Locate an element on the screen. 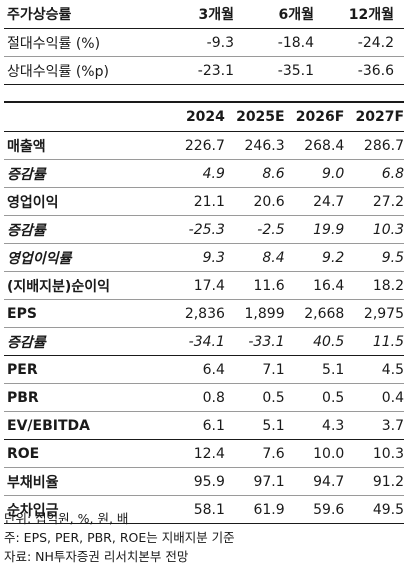  footnote-basis: 주: EPS, PER, PBR, ROE는 지배지분 기준 is located at coordinates (119, 537).